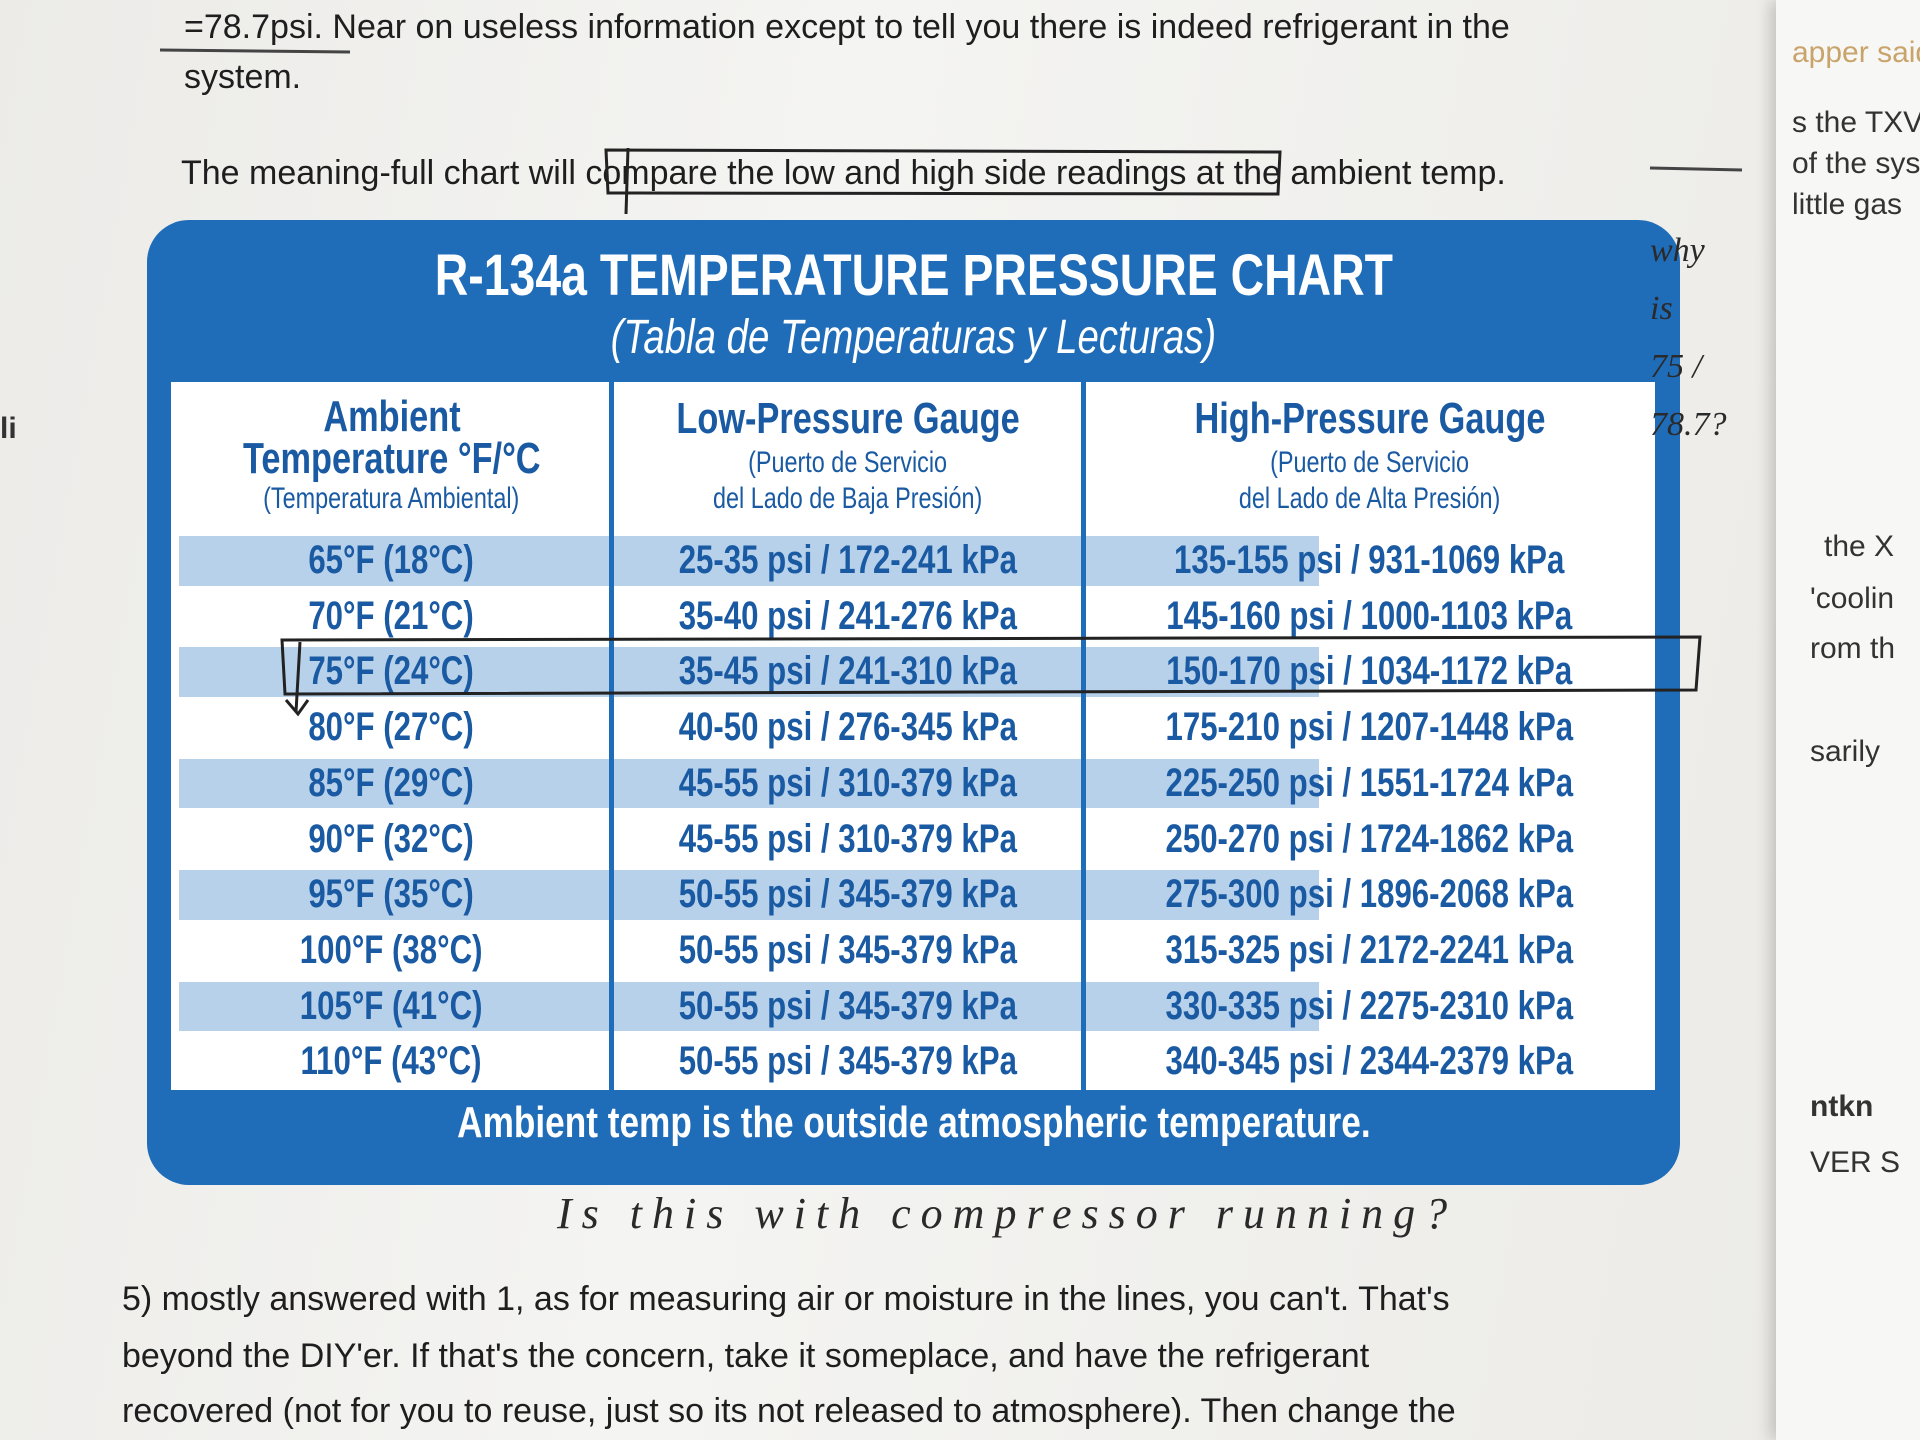 The height and width of the screenshot is (1440, 1920). Describe the element at coordinates (1856, 52) in the screenshot. I see `page-fragment: apper said` at that location.